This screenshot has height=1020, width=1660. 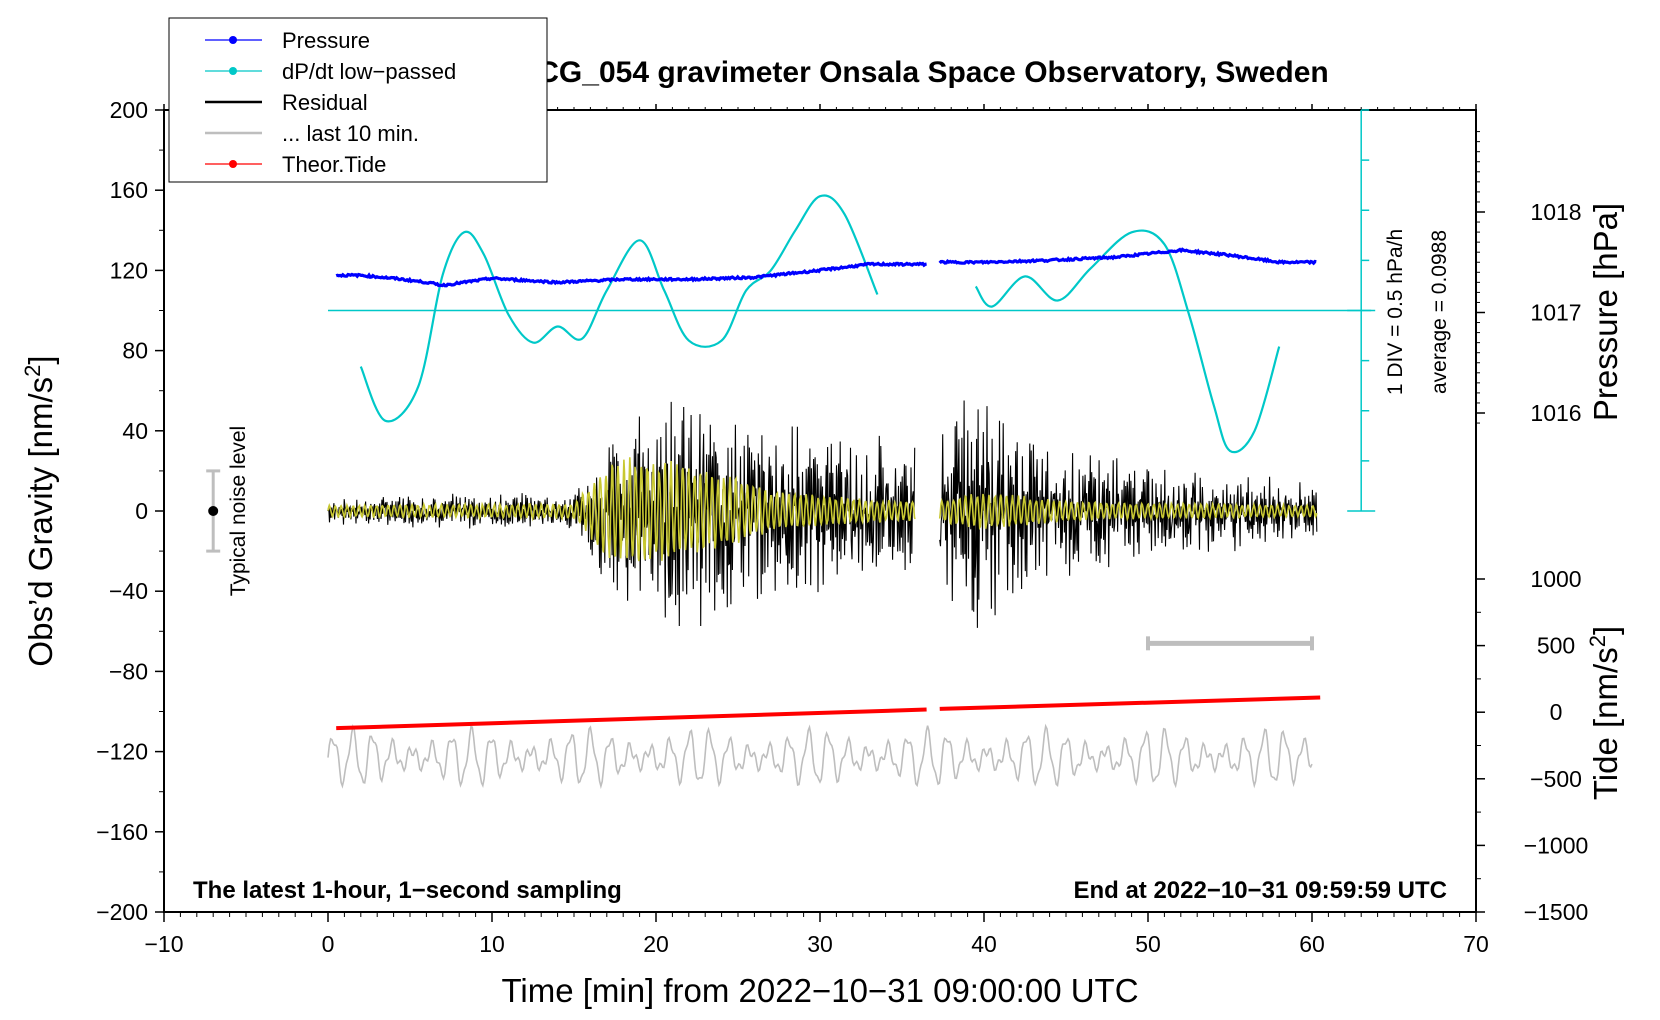 I want to click on dpdt-scale-label: 1 DIV = 0.5 hPa/h, so click(x=1395, y=312).